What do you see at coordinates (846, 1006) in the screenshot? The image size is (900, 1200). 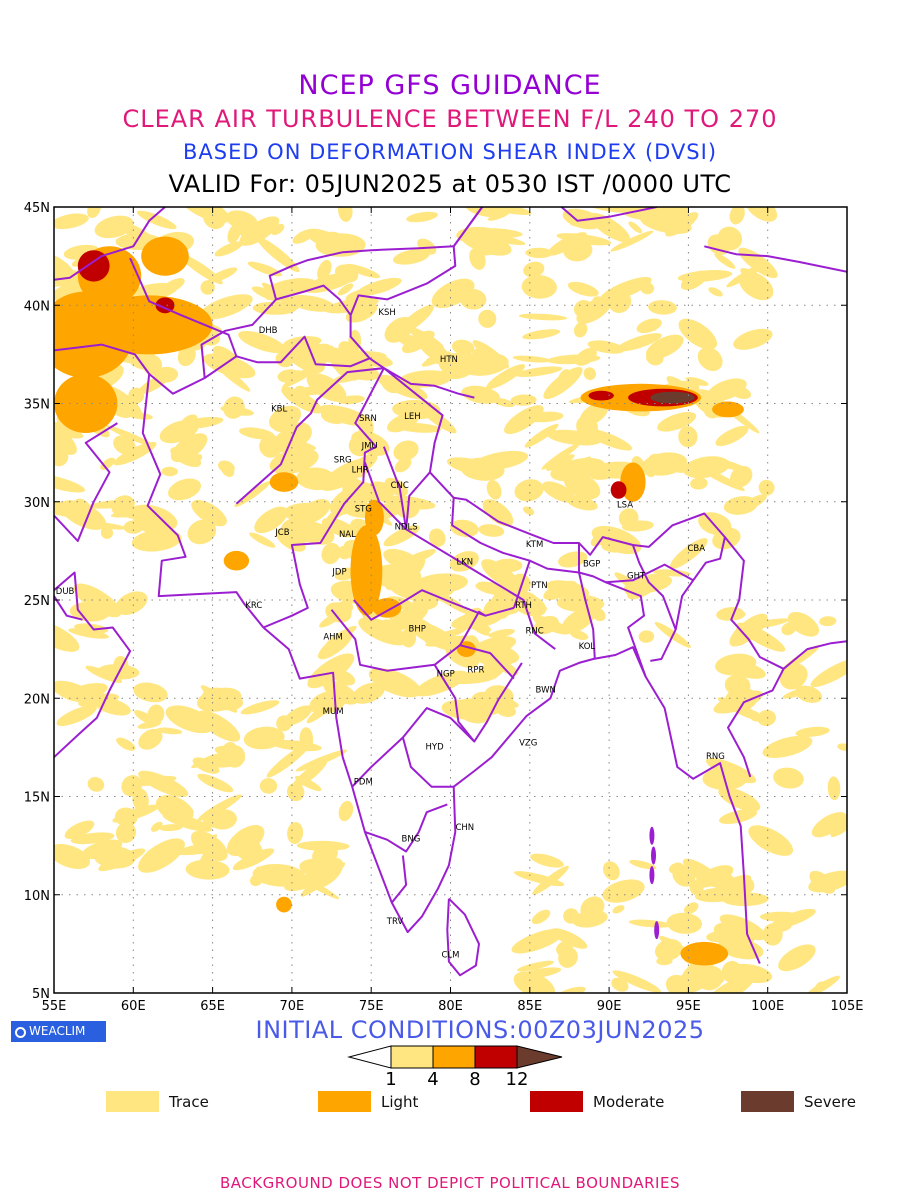 I see `lon-tick-label: 105E` at bounding box center [846, 1006].